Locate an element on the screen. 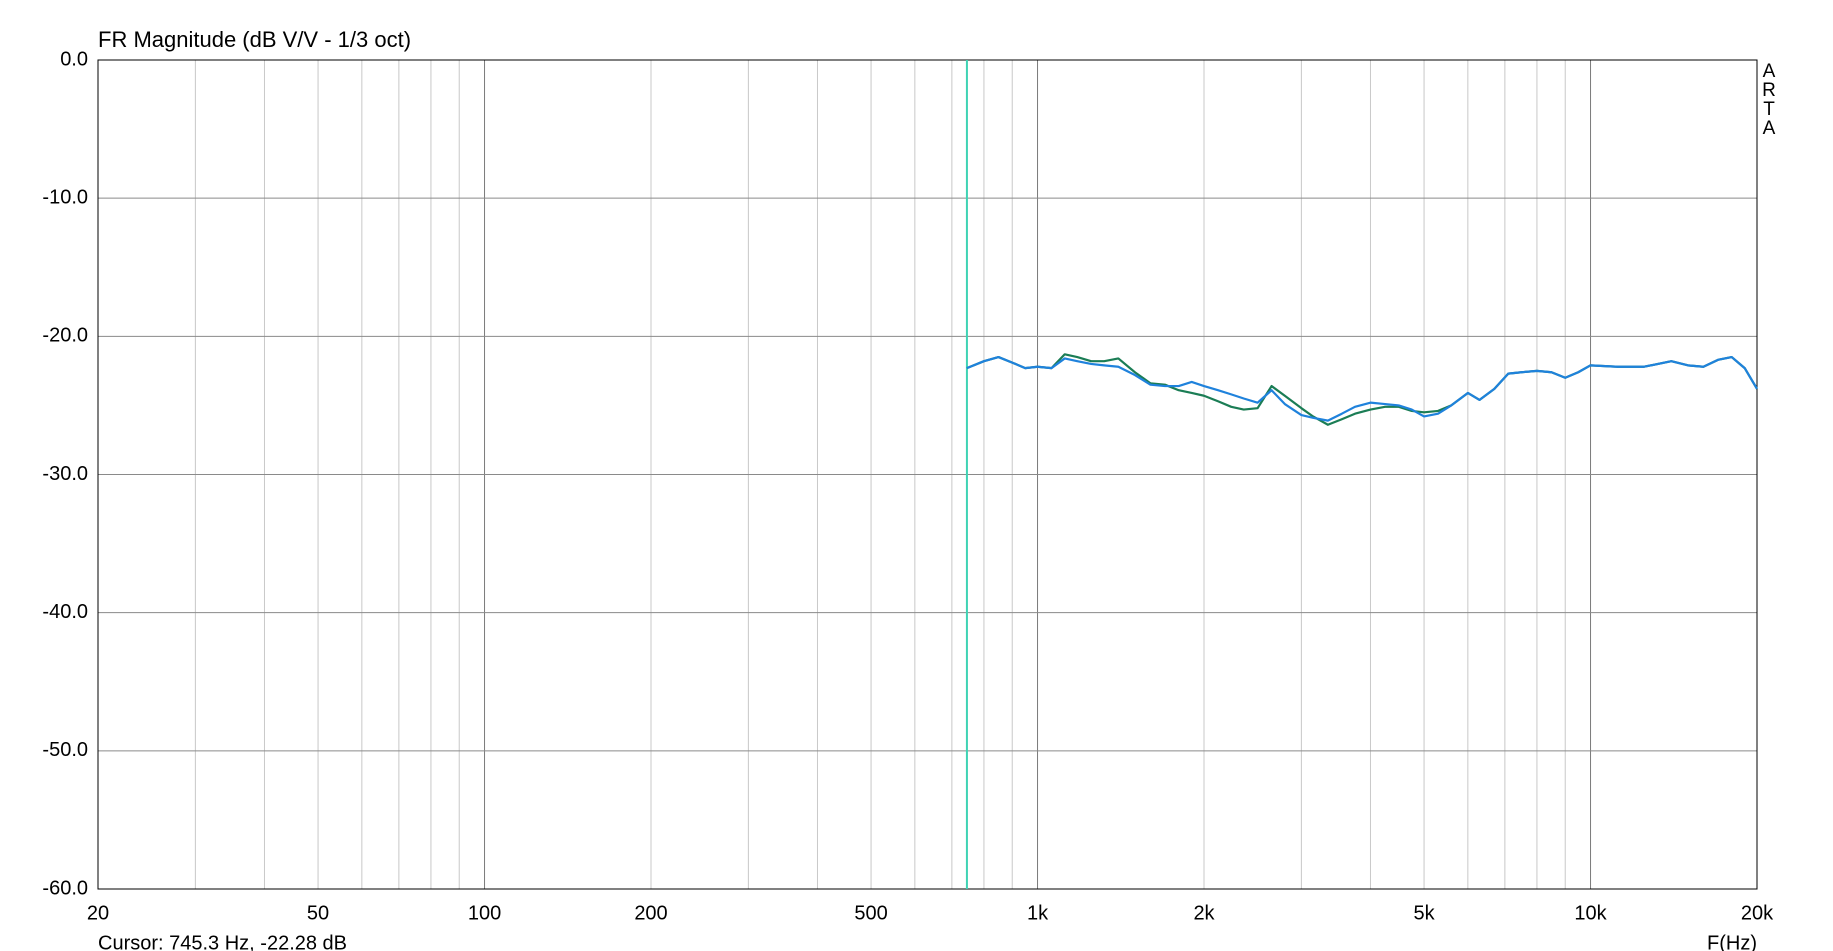 Image resolution: width=1833 pixels, height=951 pixels. y-tick-label: -60.0 is located at coordinates (65, 888).